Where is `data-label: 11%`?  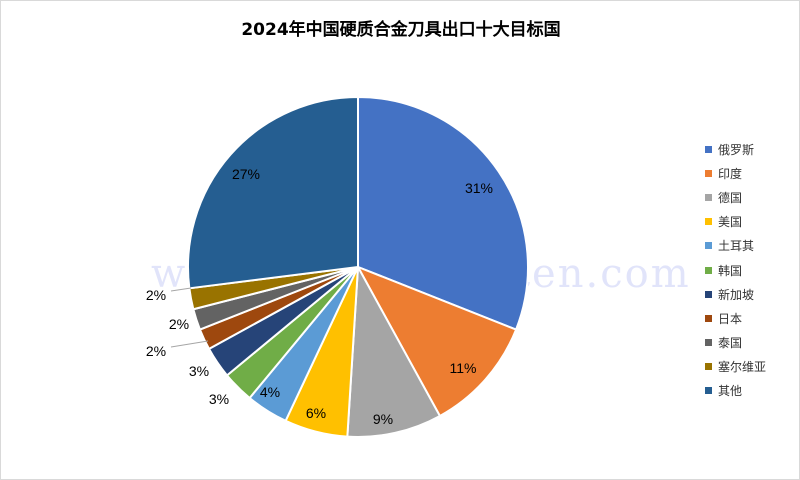
data-label: 11% is located at coordinates (463, 368).